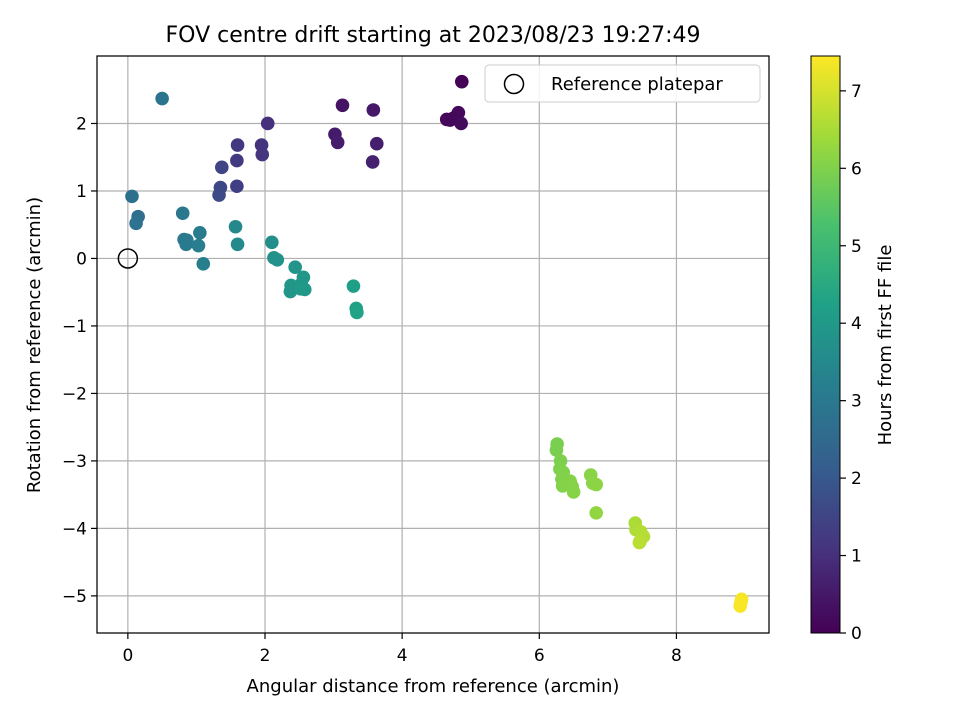  What do you see at coordinates (81, 192) in the screenshot?
I see `y-tick-label: 1` at bounding box center [81, 192].